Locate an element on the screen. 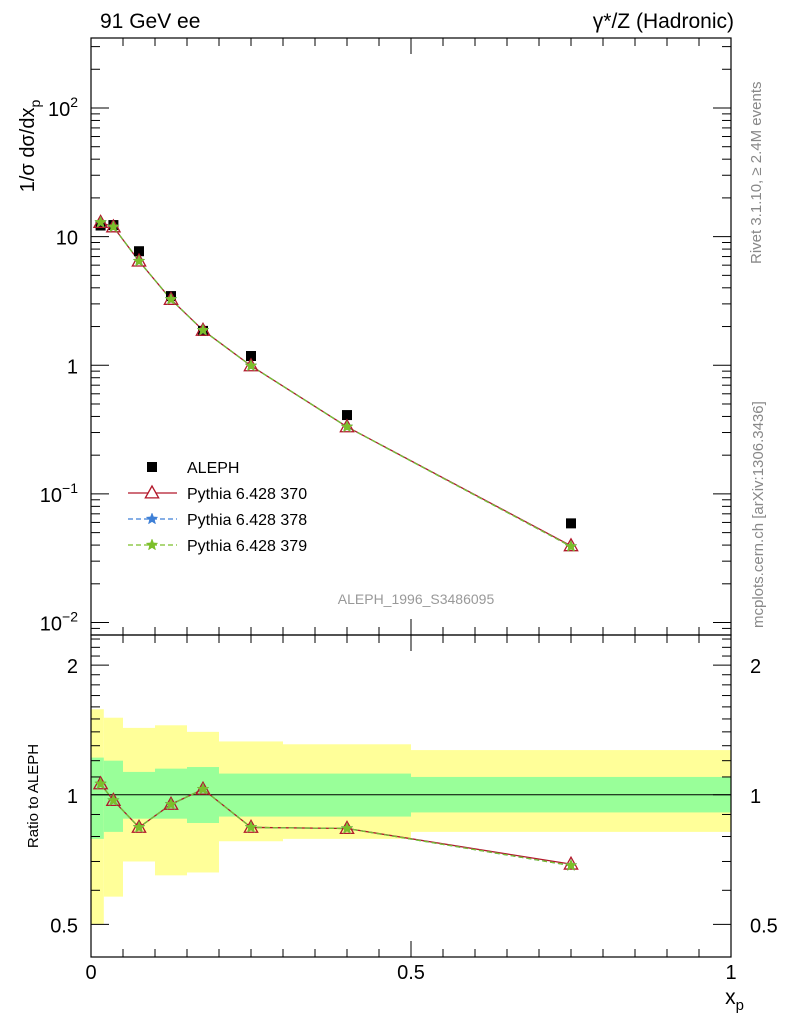 The height and width of the screenshot is (1024, 786). ratio-point-triangle is located at coordinates (571, 862).